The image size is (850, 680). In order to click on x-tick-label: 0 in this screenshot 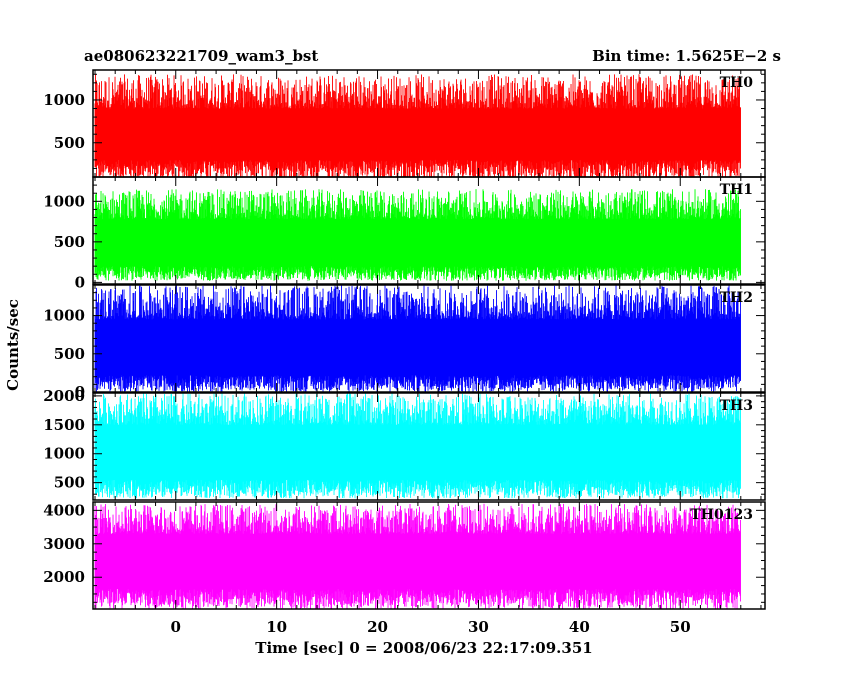, I will do `click(176, 627)`.